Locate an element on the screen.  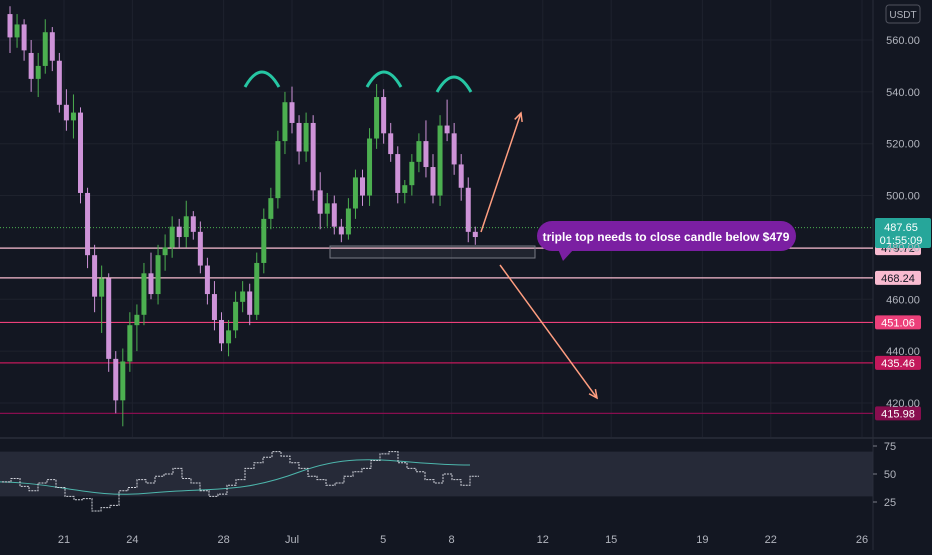
price-tick-label: 540.00 is located at coordinates (903, 93).